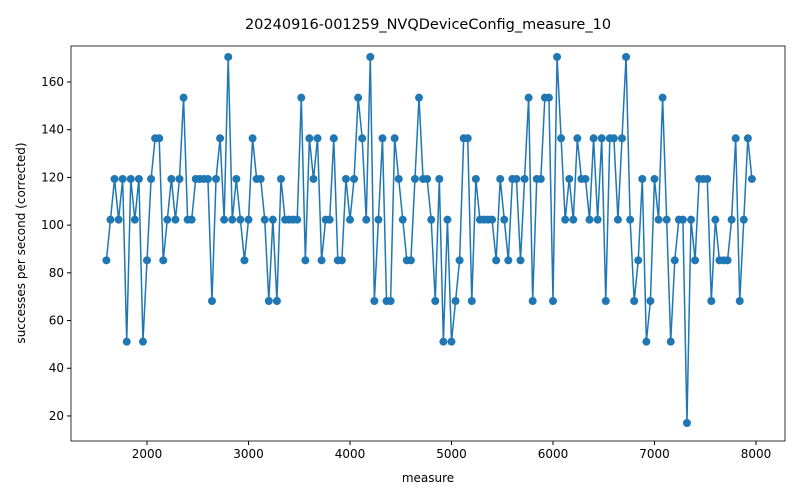 The image size is (800, 504). I want to click on y-tick-label: 60, so click(56, 321).